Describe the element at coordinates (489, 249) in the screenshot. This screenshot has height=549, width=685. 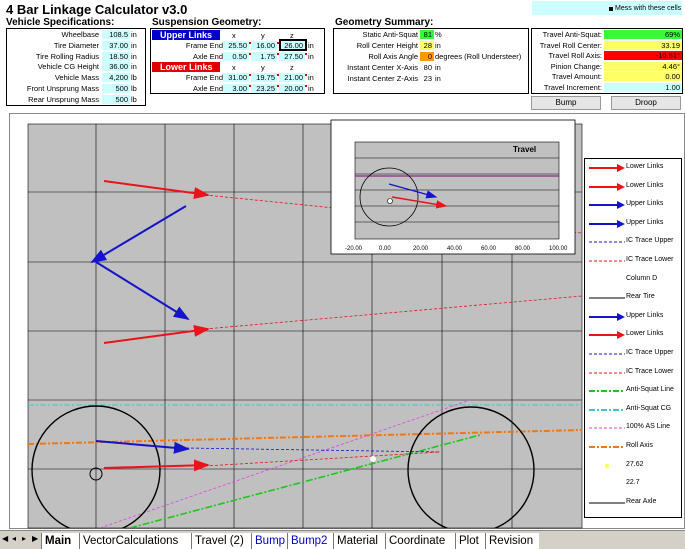
I see `inset-tick-label: 60.00` at that location.